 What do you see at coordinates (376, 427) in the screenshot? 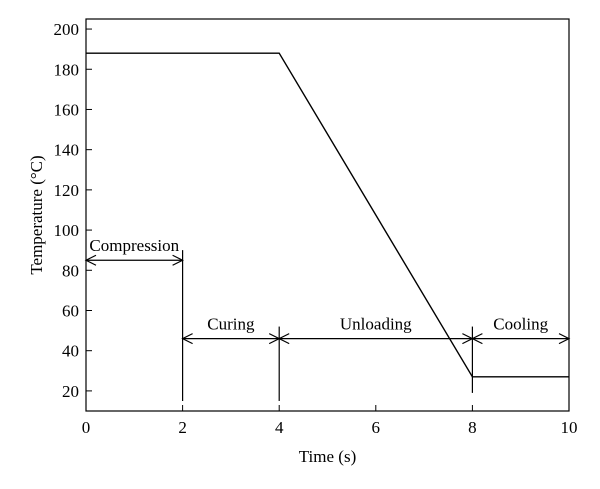
I see `x-tick-label: 6` at bounding box center [376, 427].